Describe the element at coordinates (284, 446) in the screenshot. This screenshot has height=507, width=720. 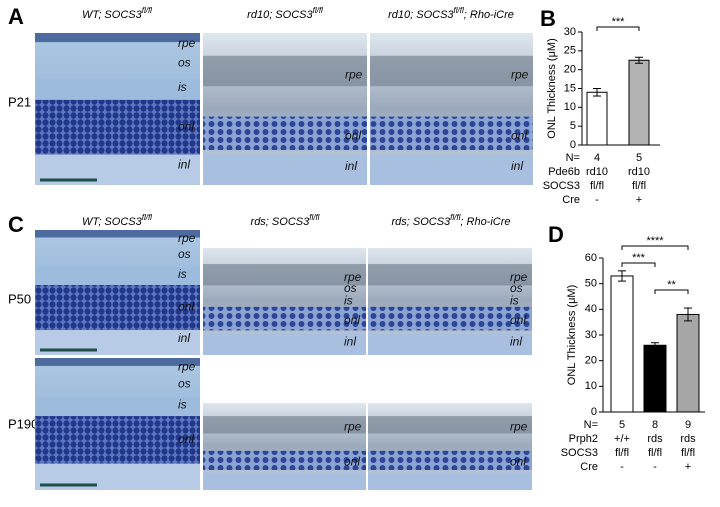
I see `histology-image: rpe onl` at that location.